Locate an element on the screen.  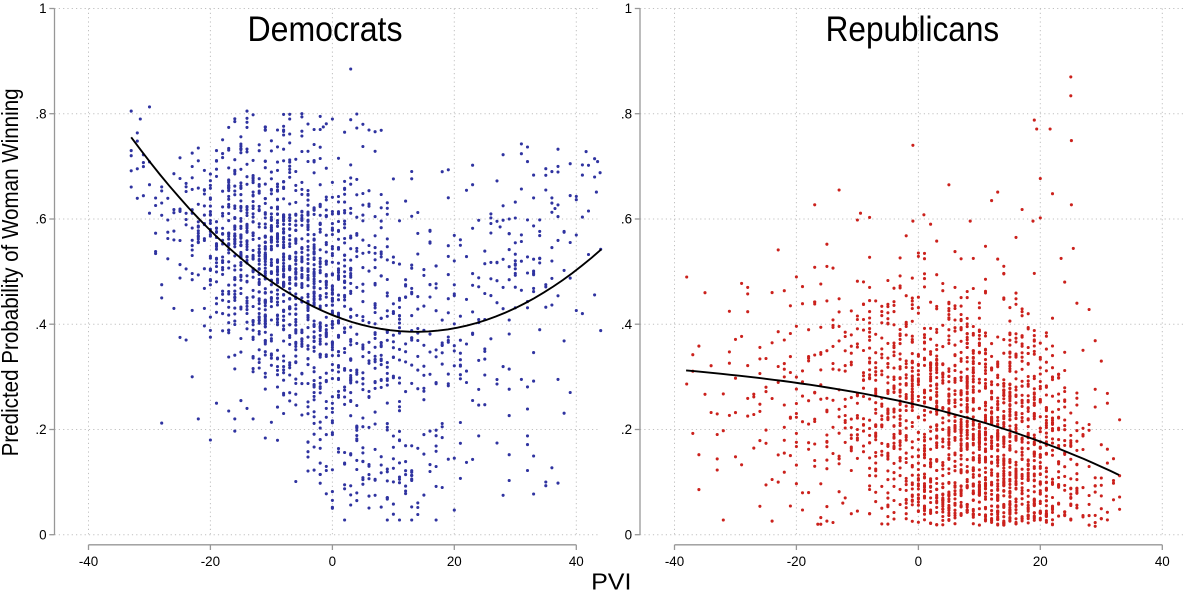
svg-text:Predicted Probability of Woman: Predicted Probability of Woman Winning is located at coordinates (11, 272).